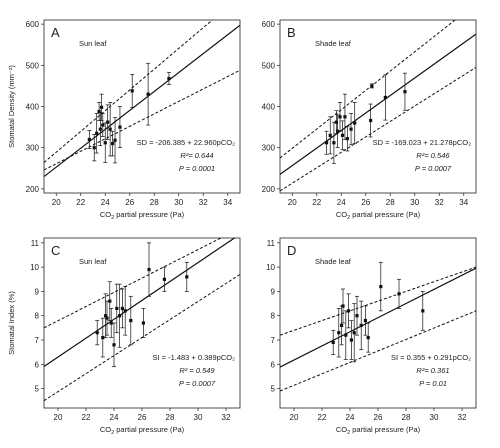  I want to click on p-value-label: P = 0.0001, so click(197, 168).